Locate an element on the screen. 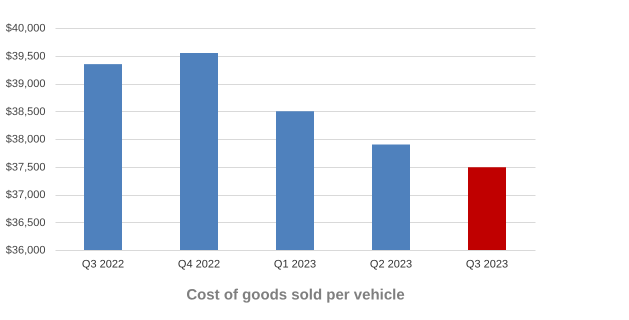 The width and height of the screenshot is (629, 320). y-tick-label: $38,500 is located at coordinates (26, 112).